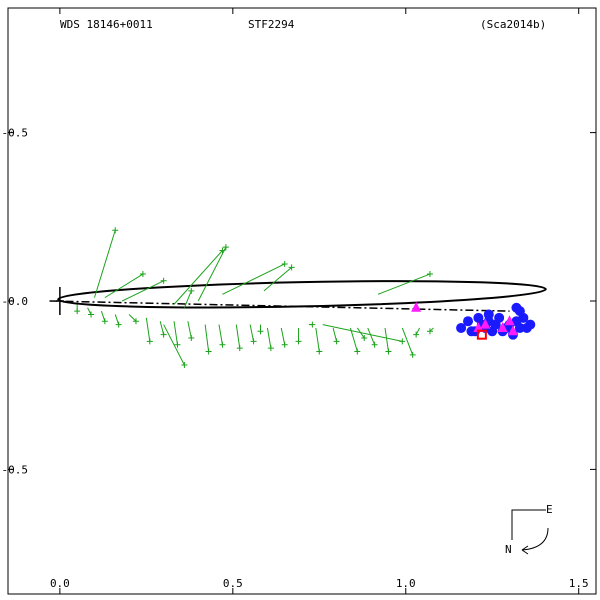 Image resolution: width=600 pixels, height=600 pixels. I want to click on compass: E N, so click(529, 529).